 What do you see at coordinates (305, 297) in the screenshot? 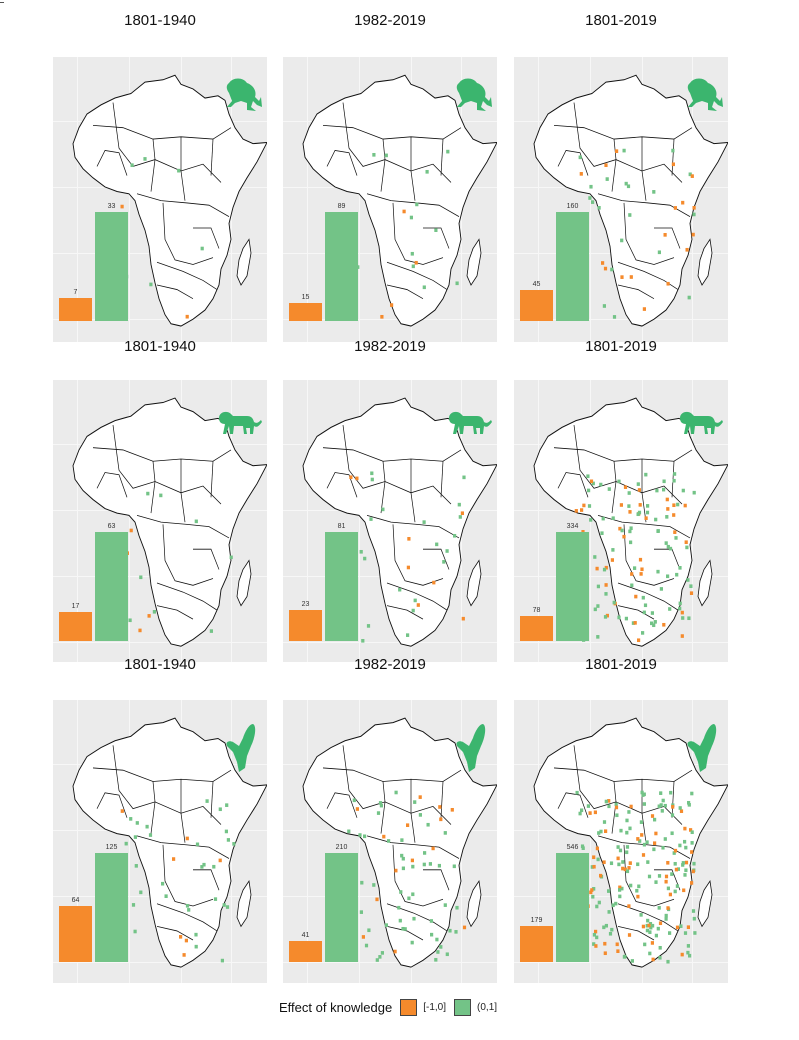
I see `bar-label-negative: 15` at bounding box center [305, 297].